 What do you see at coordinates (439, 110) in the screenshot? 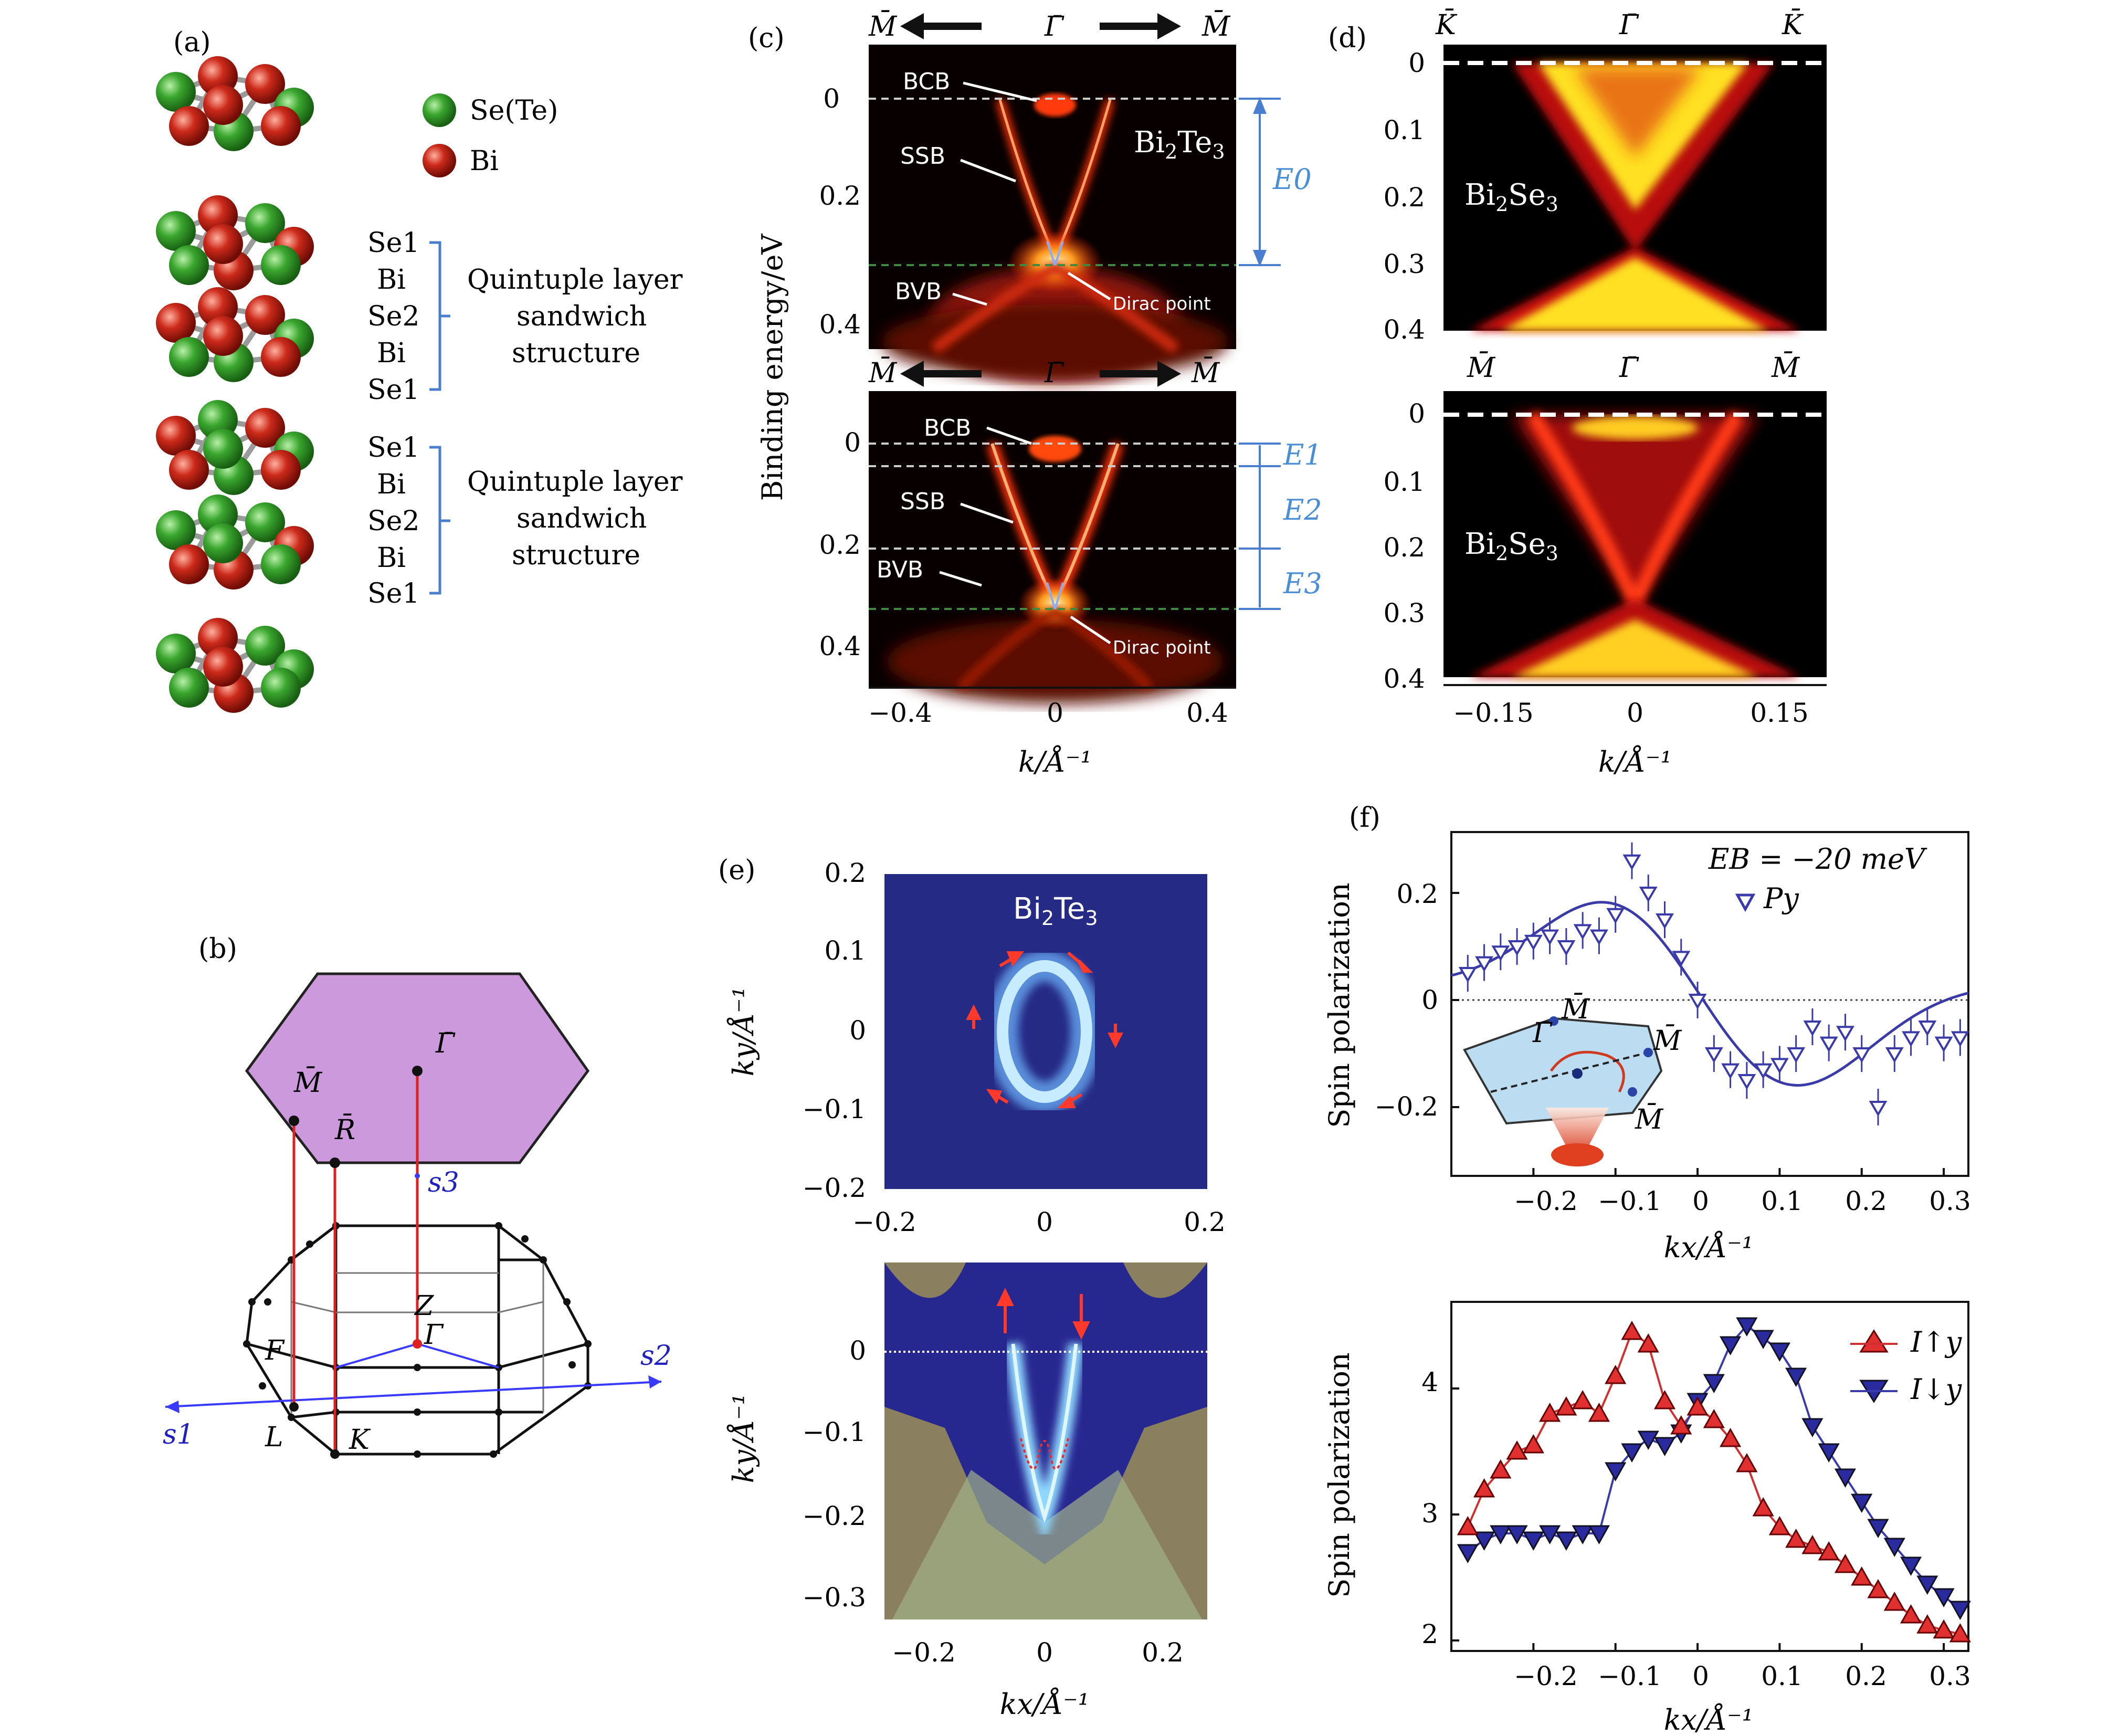
I see `se-legend-atom` at bounding box center [439, 110].